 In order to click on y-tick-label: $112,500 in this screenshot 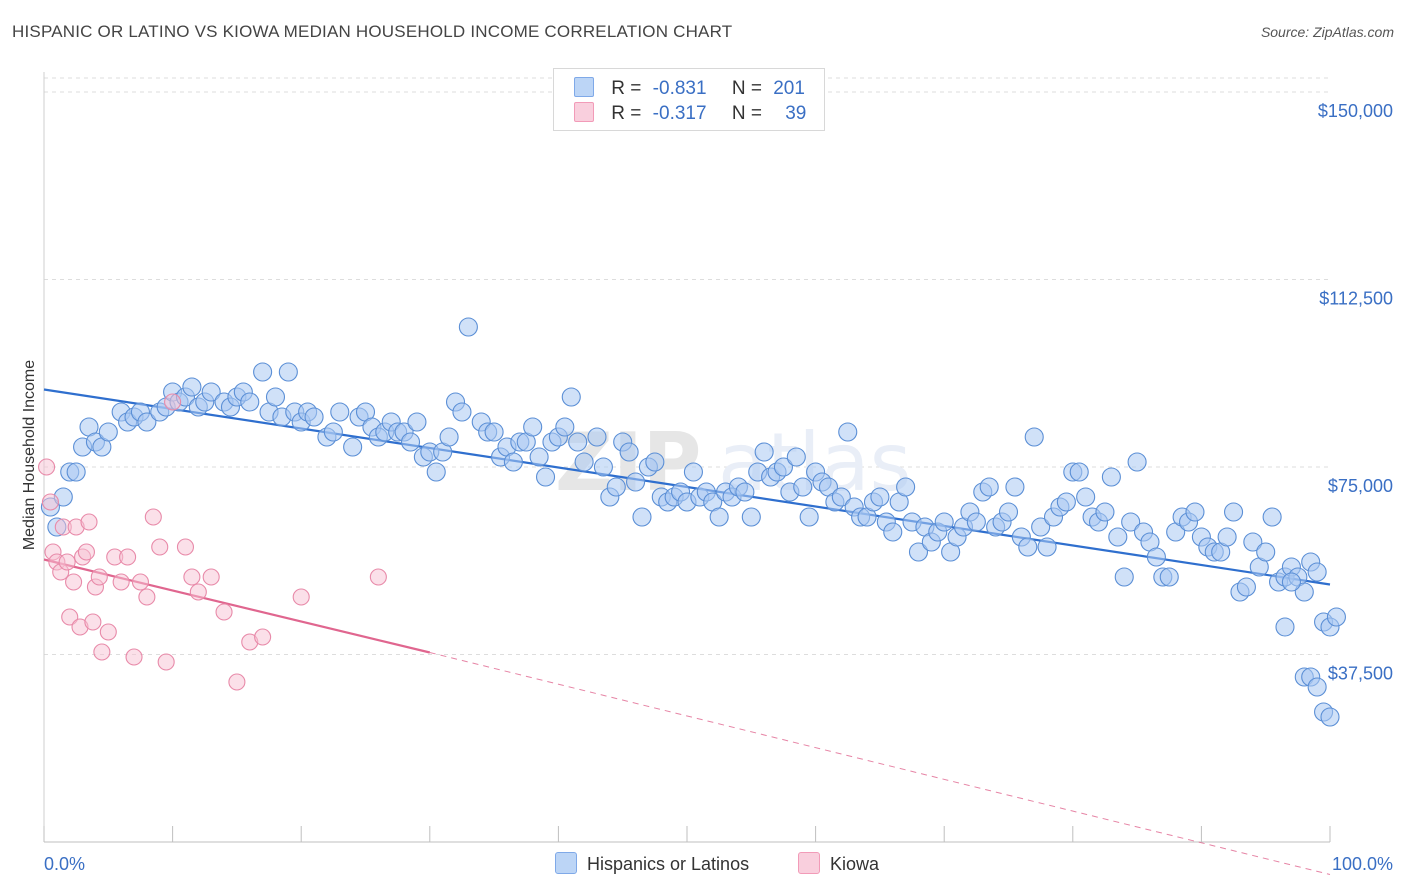, I will do `click(1356, 299)`.